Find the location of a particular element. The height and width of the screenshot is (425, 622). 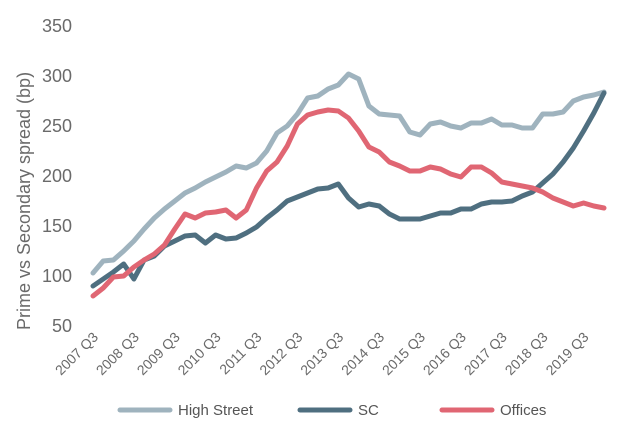

x-tick-label: 2013 Q3 is located at coordinates (321, 353).